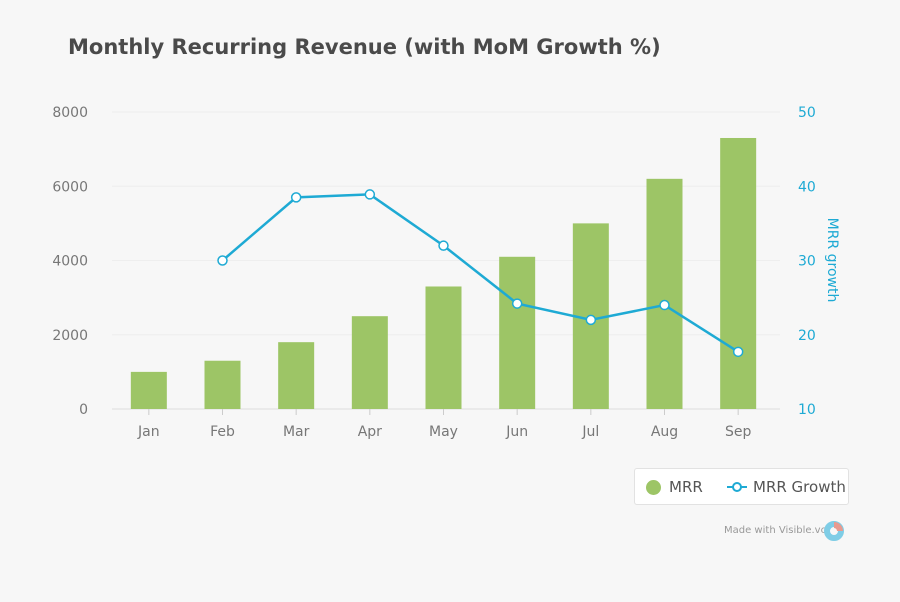  What do you see at coordinates (443, 432) in the screenshot?
I see `x-tick-label: May` at bounding box center [443, 432].